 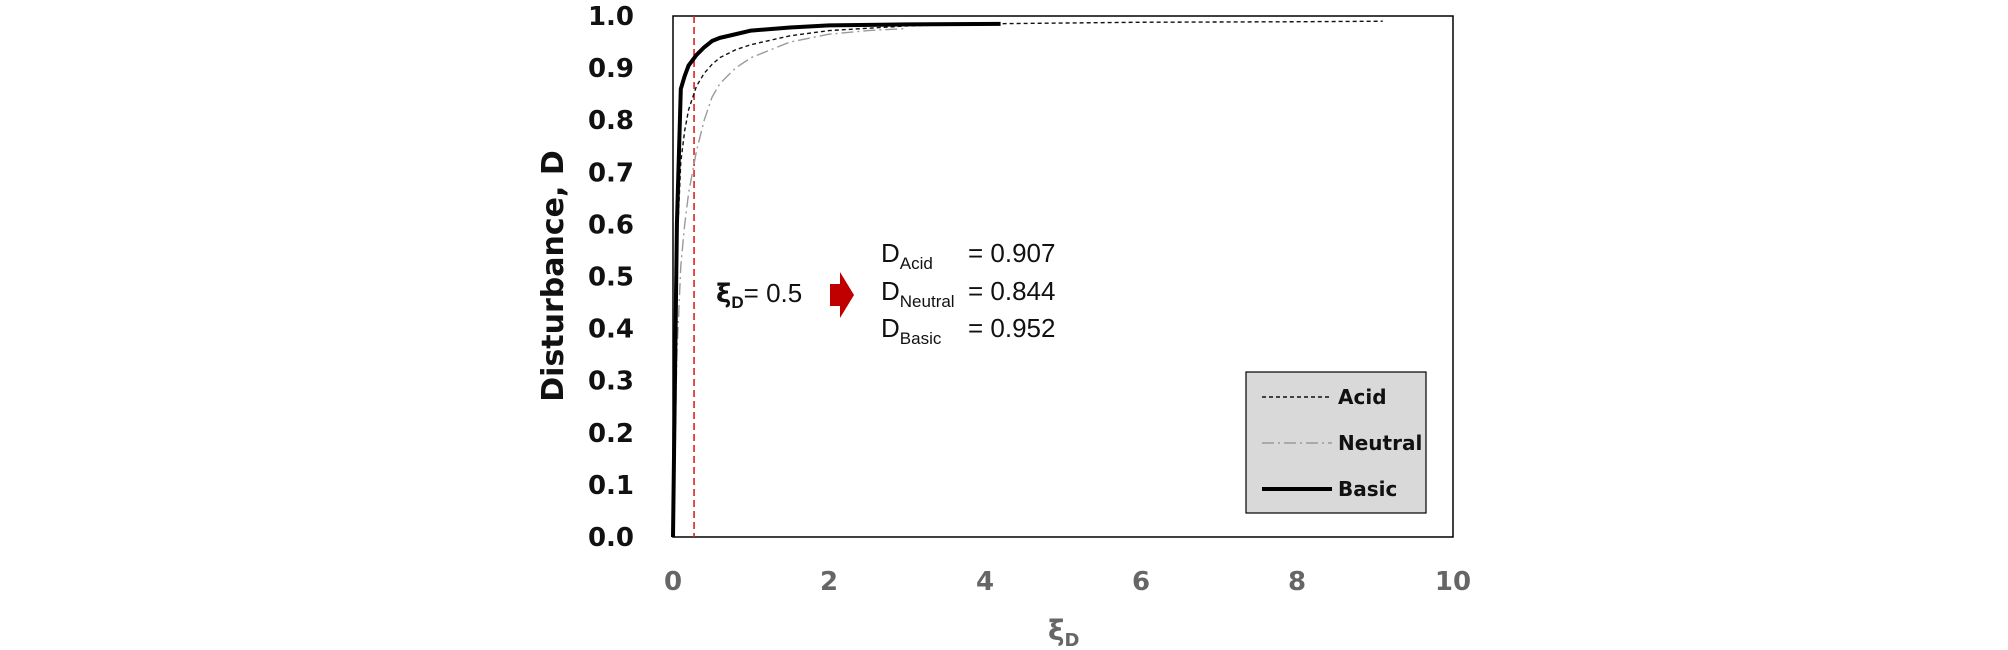 What do you see at coordinates (611, 382) in the screenshot?
I see `y-tick-label: 0.3` at bounding box center [611, 382].